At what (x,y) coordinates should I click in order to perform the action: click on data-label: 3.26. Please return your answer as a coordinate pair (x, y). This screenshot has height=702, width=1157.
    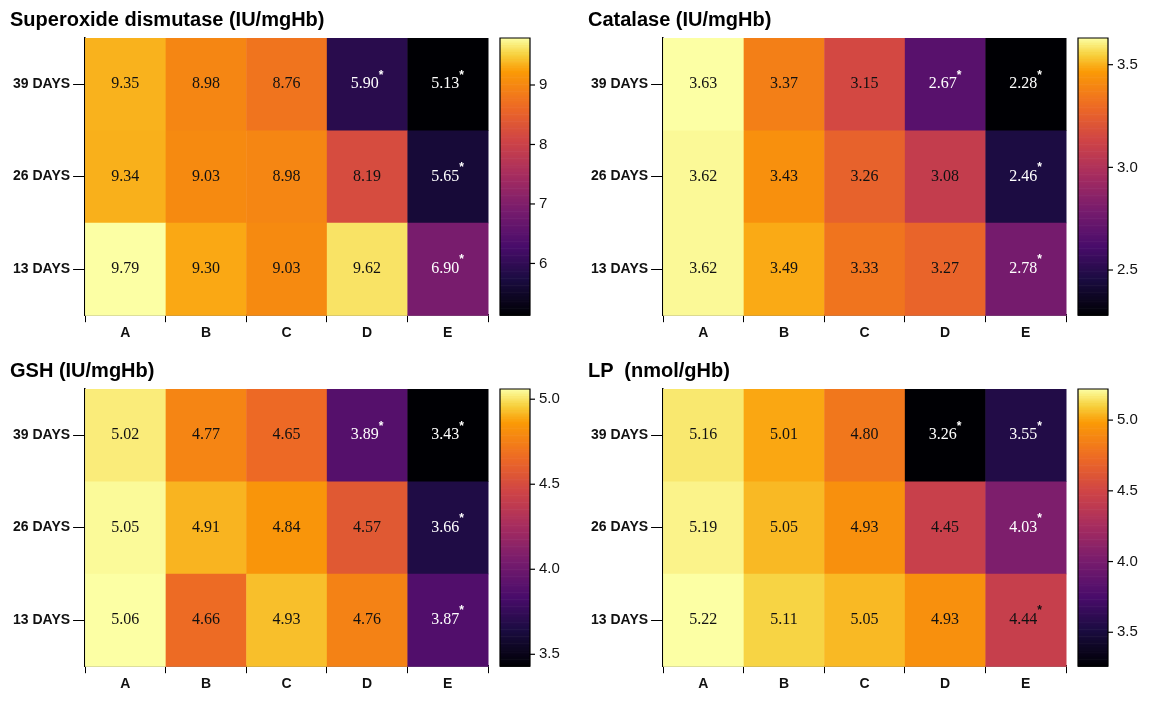
    Looking at the image, I should click on (864, 175).